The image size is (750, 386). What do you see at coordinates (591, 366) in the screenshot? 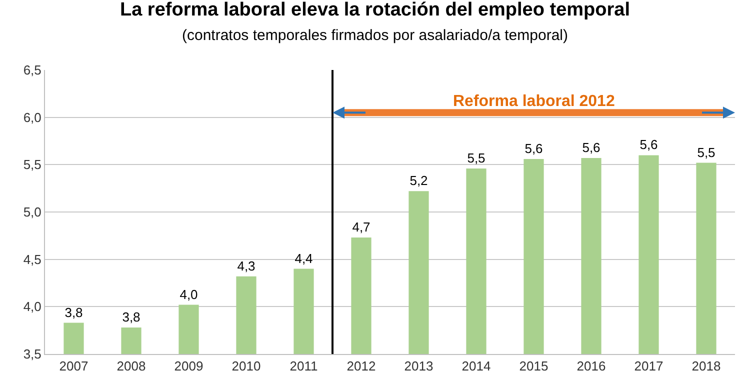
I see `x-tick-label: 2016` at bounding box center [591, 366].